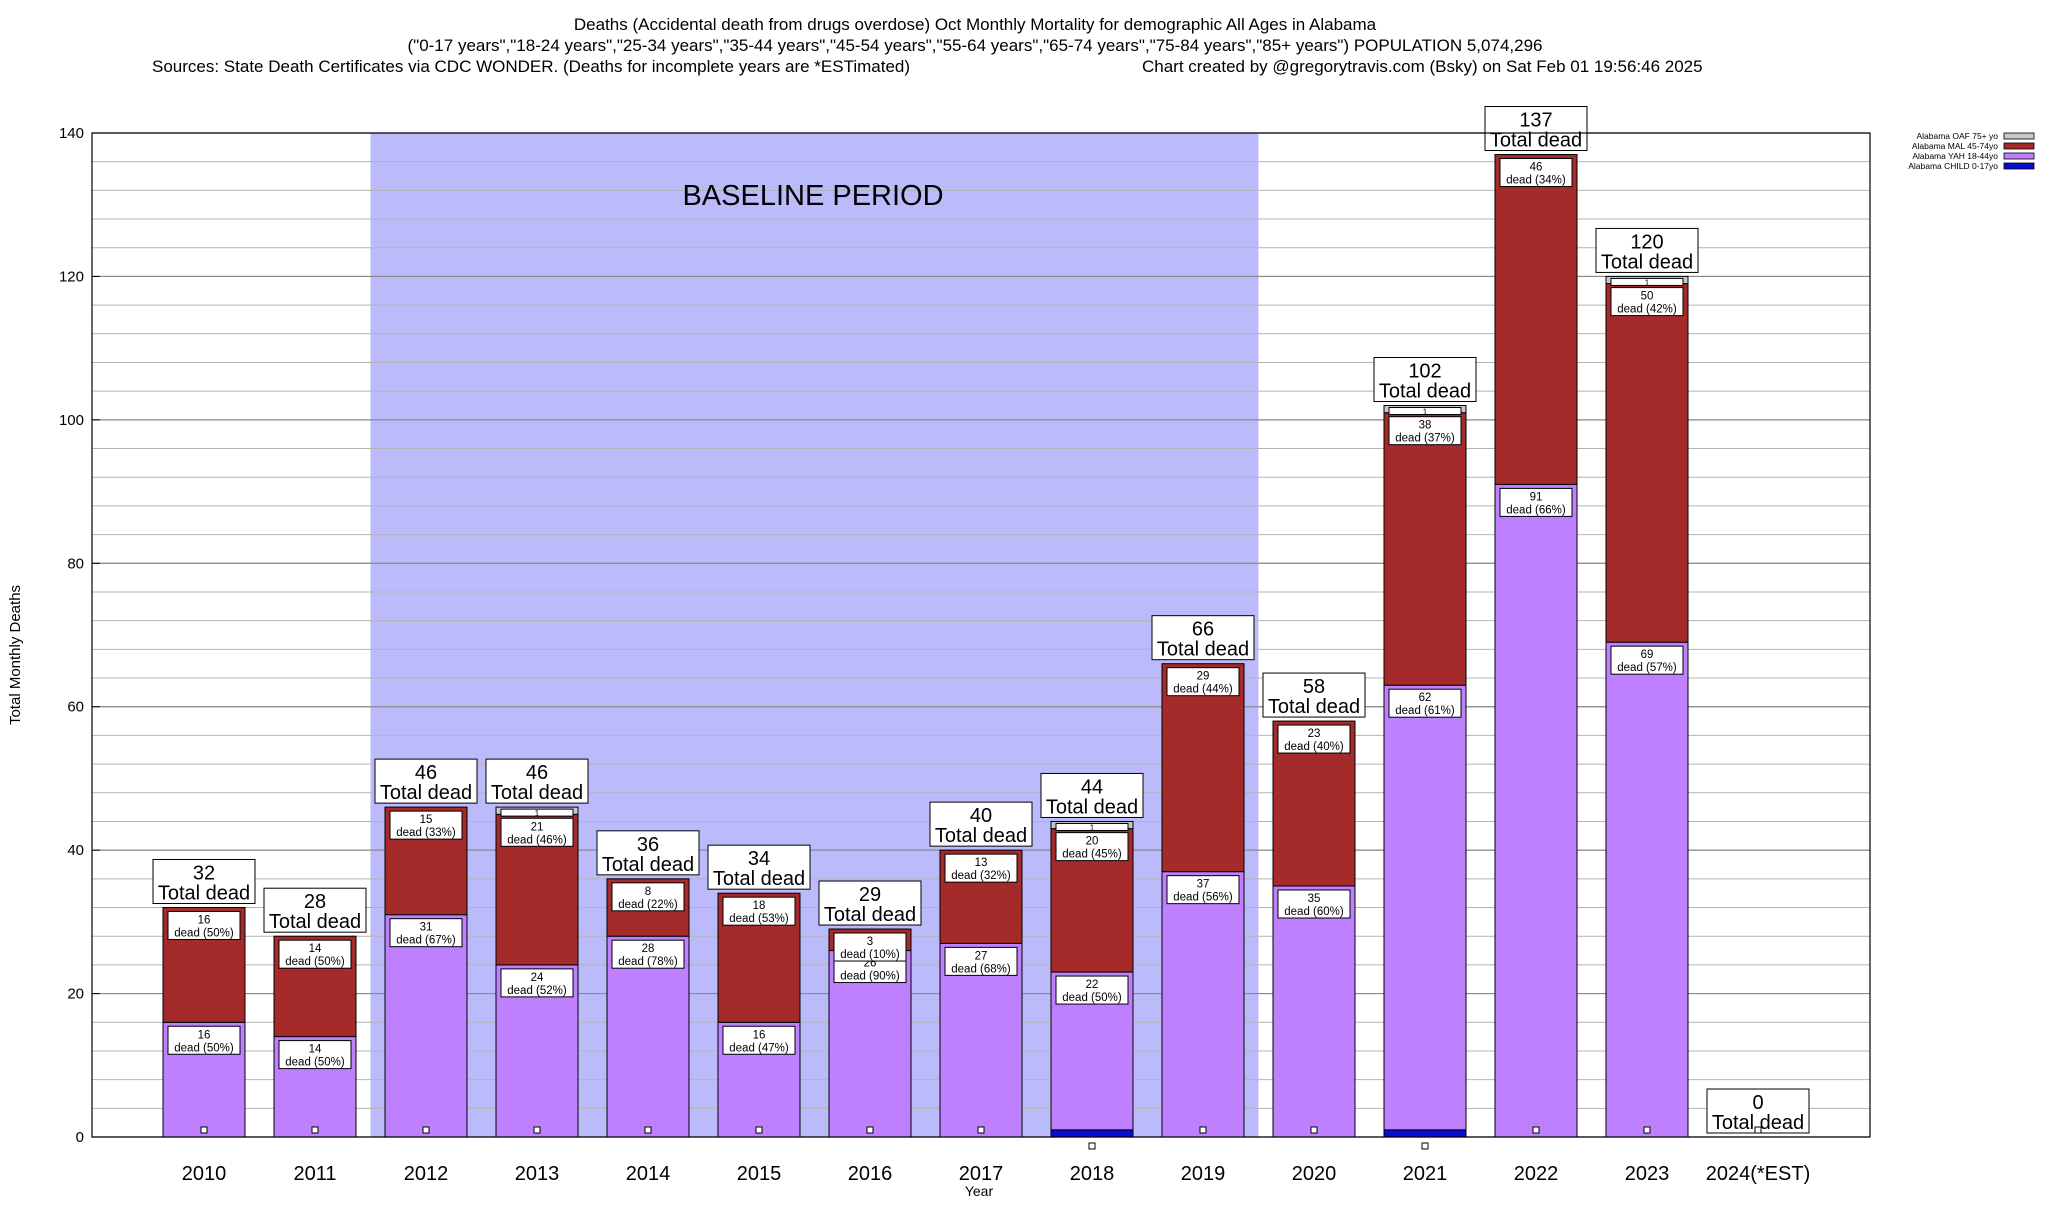 The width and height of the screenshot is (2048, 1205). Describe the element at coordinates (537, 813) in the screenshot. I see `segment-value-label: 1` at that location.